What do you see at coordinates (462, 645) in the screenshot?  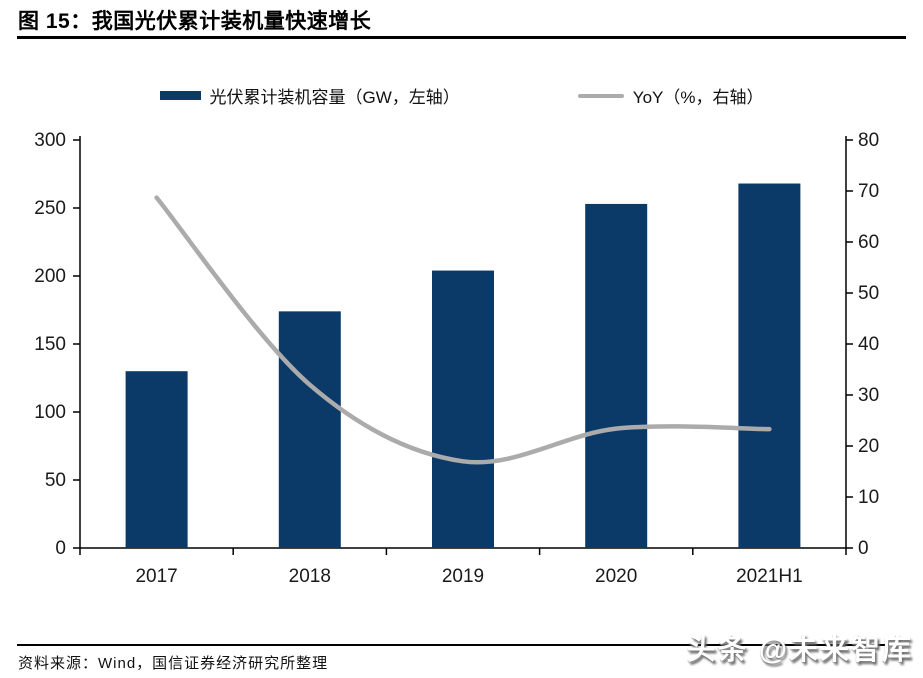 I see `footer-divider` at bounding box center [462, 645].